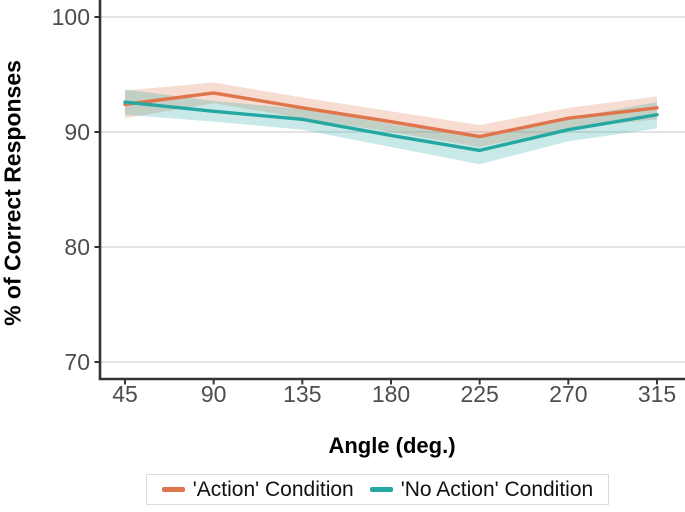 The width and height of the screenshot is (685, 512). I want to click on y-tick-label-80: 80, so click(77, 247).